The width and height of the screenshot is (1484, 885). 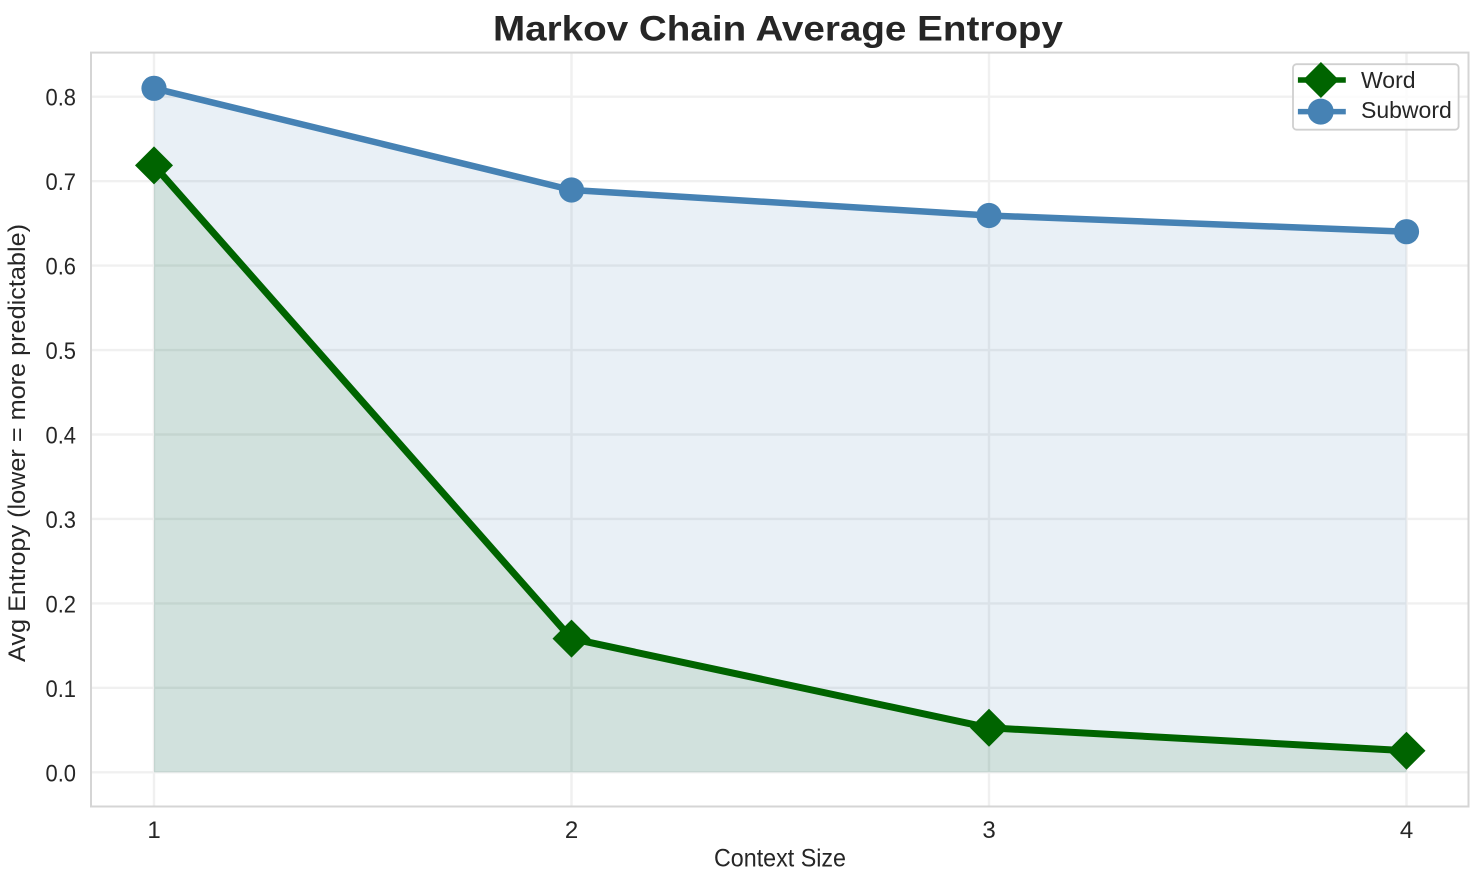 What do you see at coordinates (61, 604) in the screenshot?
I see `svg-text: 0.2` at bounding box center [61, 604].